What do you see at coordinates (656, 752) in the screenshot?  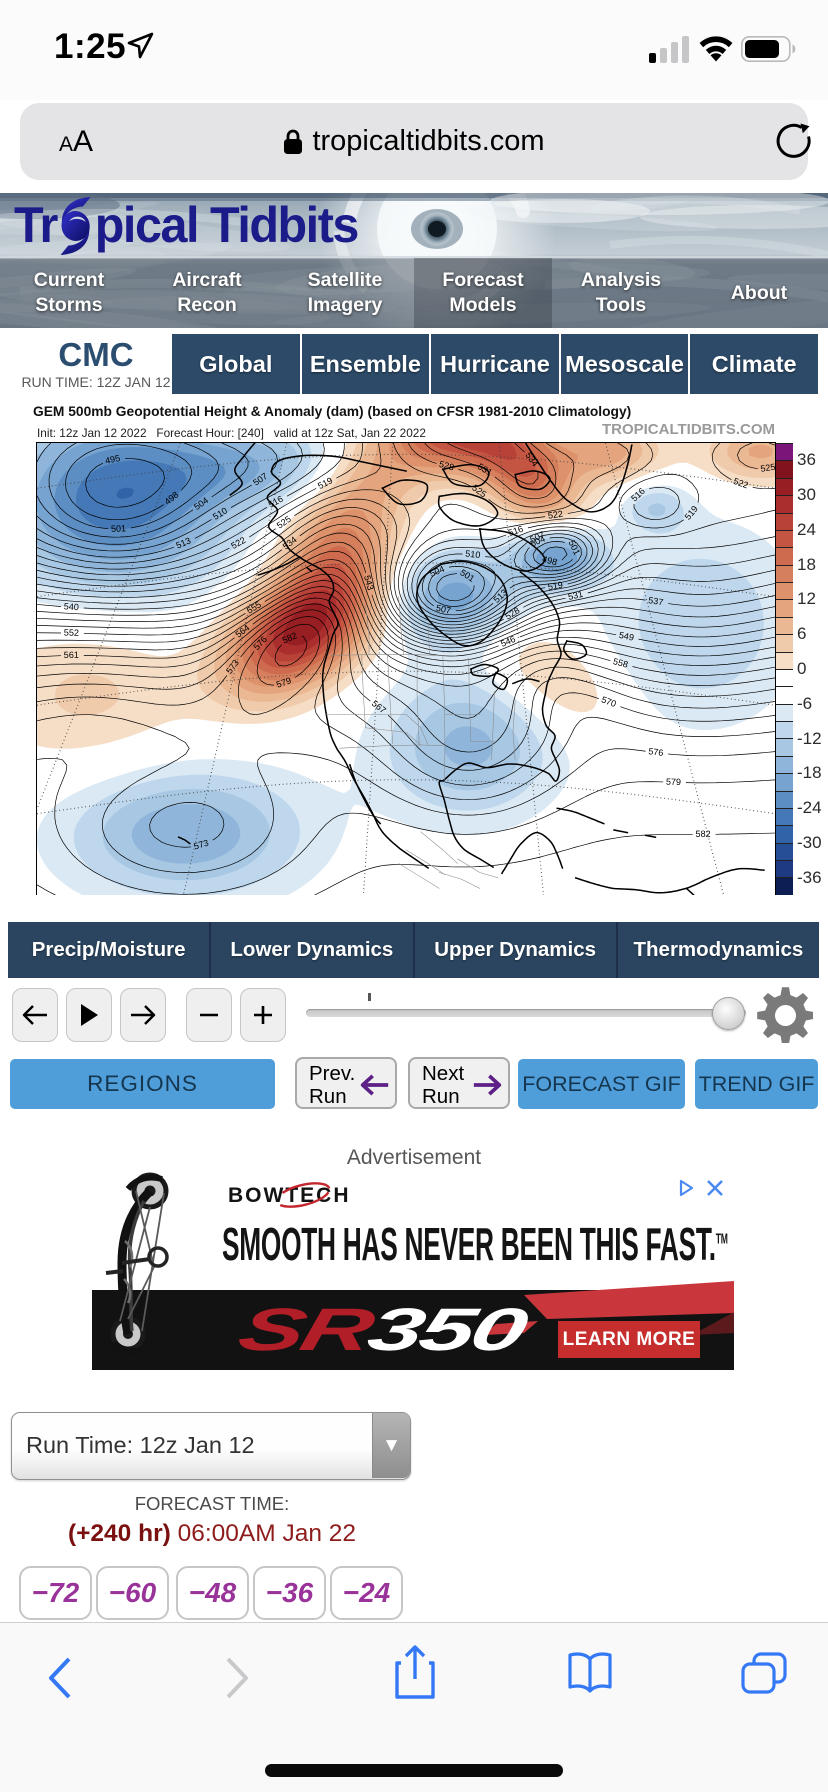 I see `svg-text: 576` at bounding box center [656, 752].